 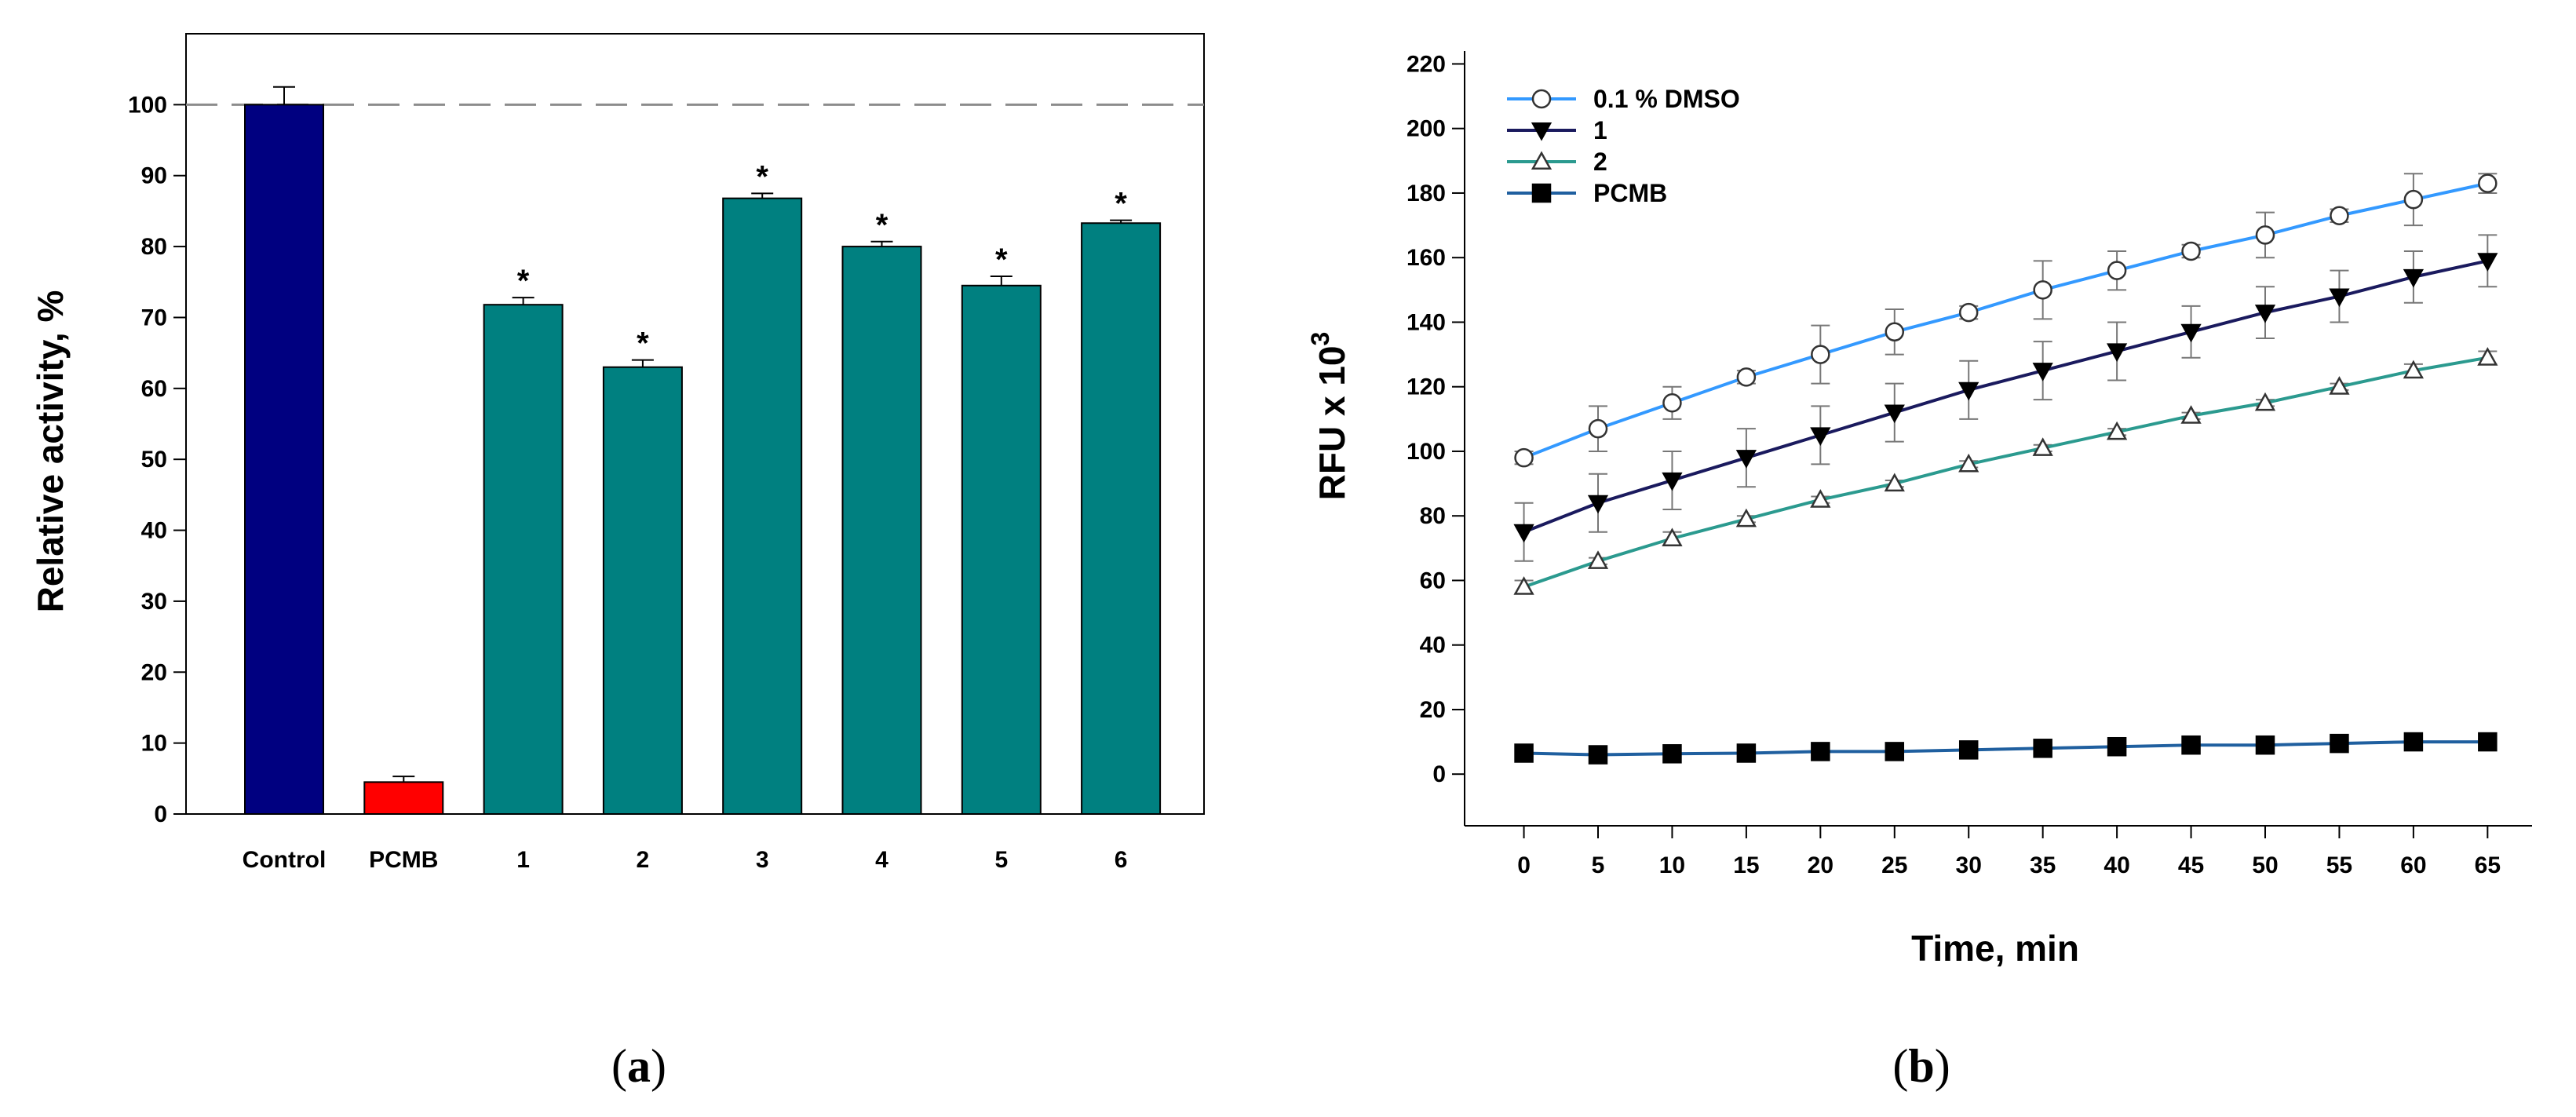 What do you see at coordinates (154, 744) in the screenshot?
I see `y-tick-label: 10` at bounding box center [154, 744].